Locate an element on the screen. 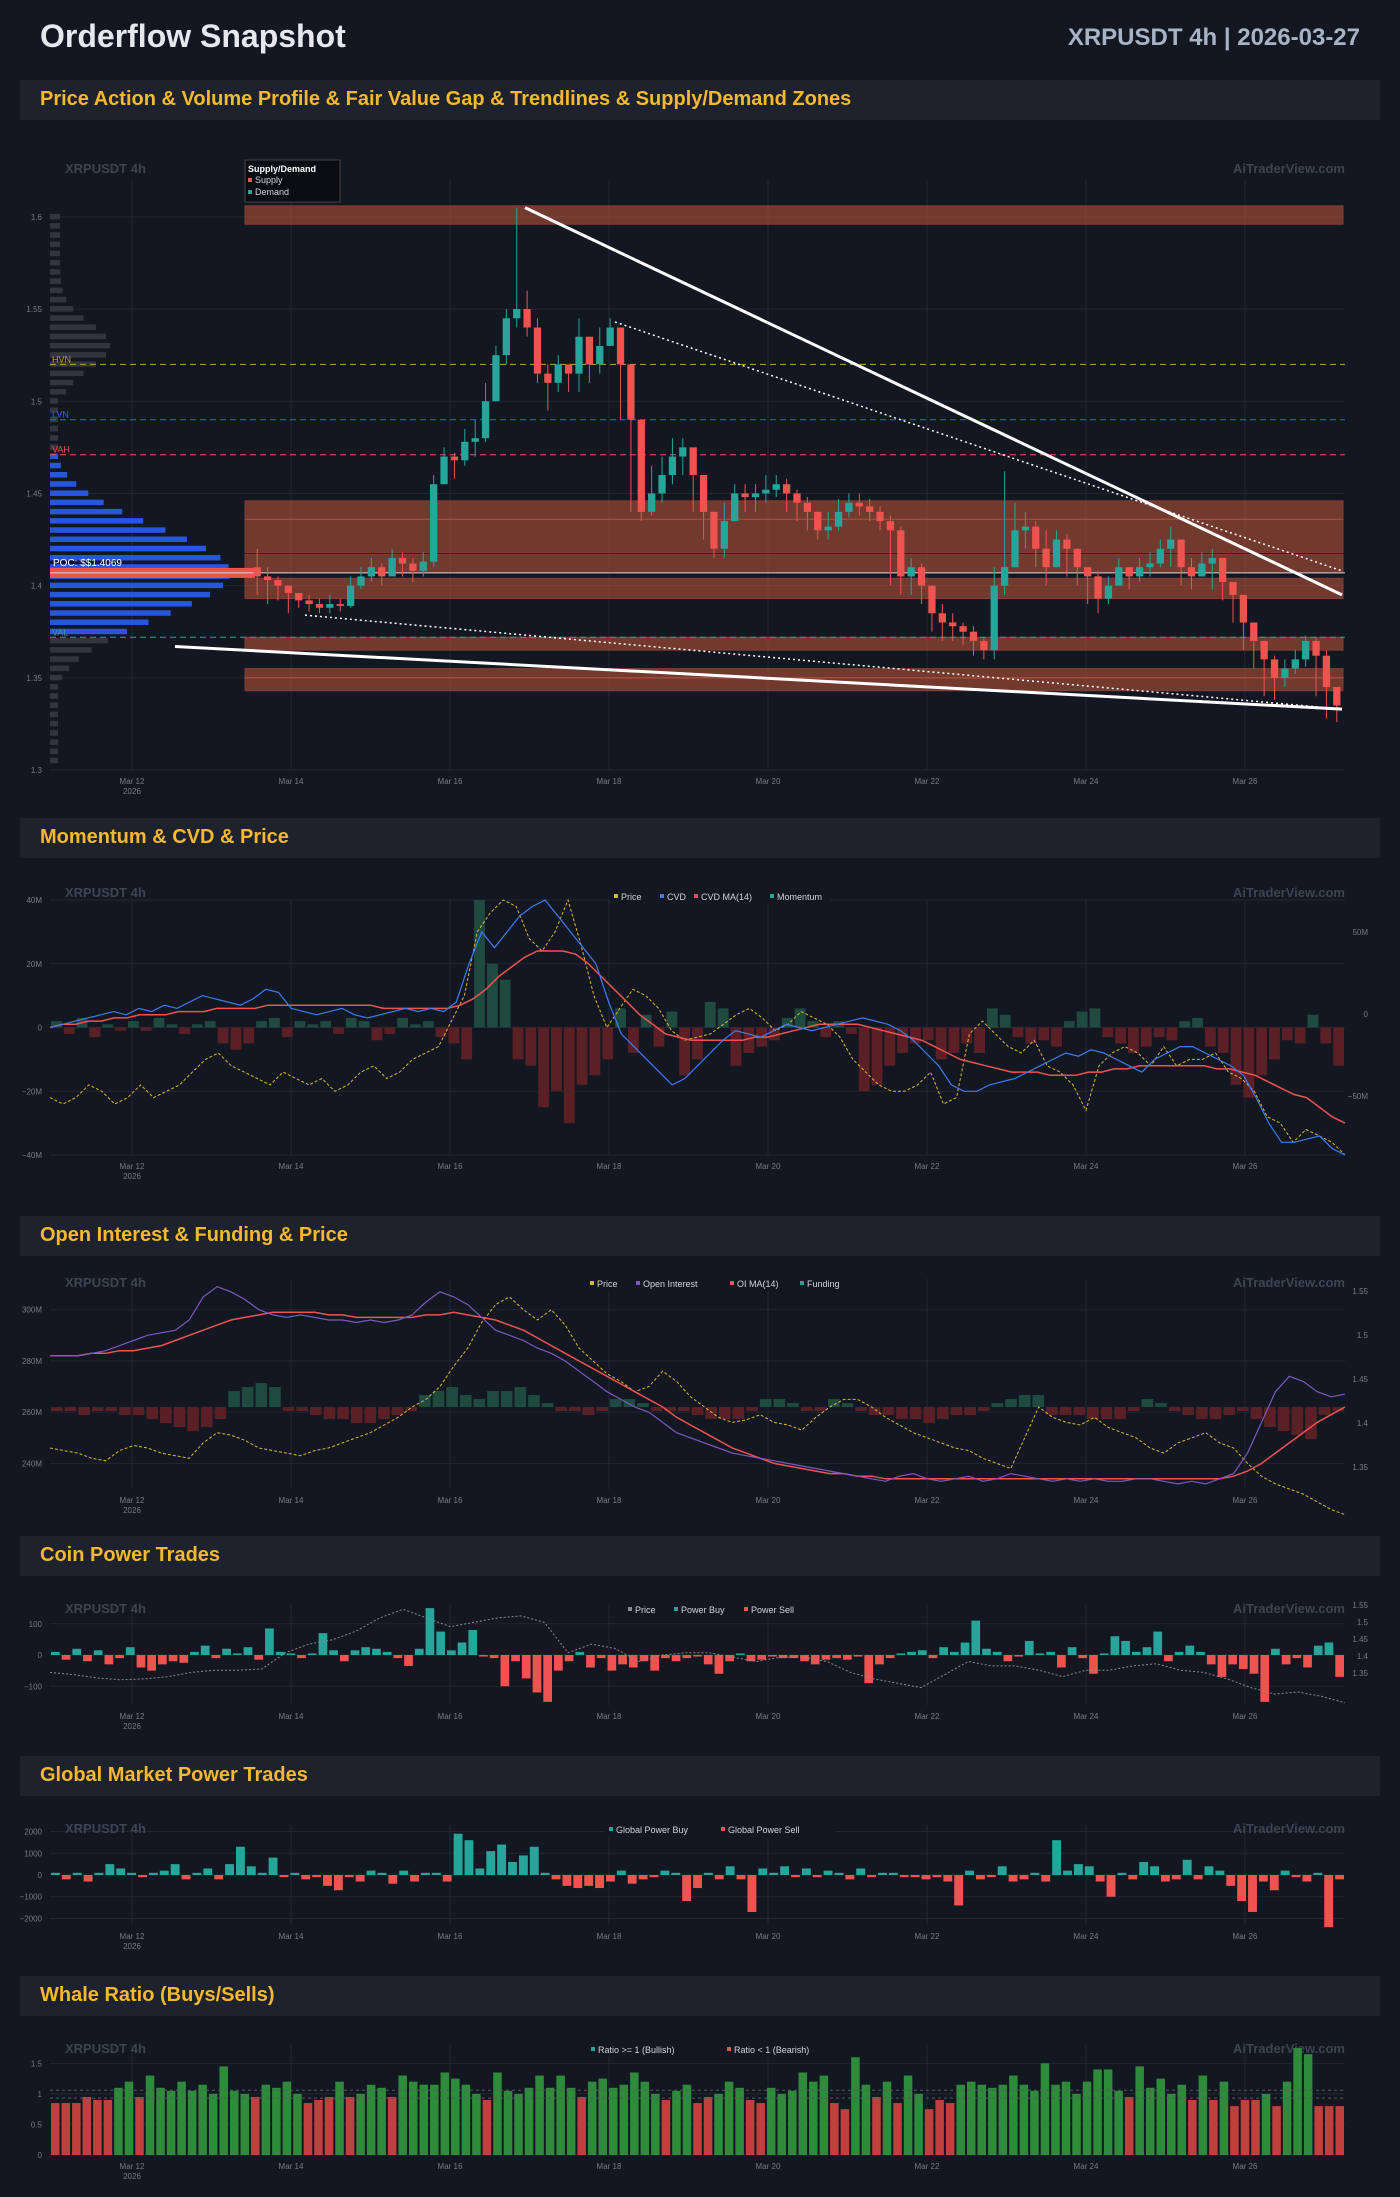  y2-tick-label: 1.4 is located at coordinates (1363, 1423).